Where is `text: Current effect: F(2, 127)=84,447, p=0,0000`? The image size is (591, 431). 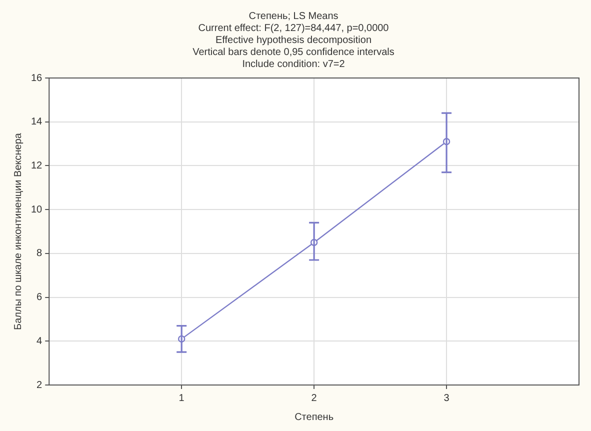 text: Current effect: F(2, 127)=84,447, p=0,0000 is located at coordinates (293, 28).